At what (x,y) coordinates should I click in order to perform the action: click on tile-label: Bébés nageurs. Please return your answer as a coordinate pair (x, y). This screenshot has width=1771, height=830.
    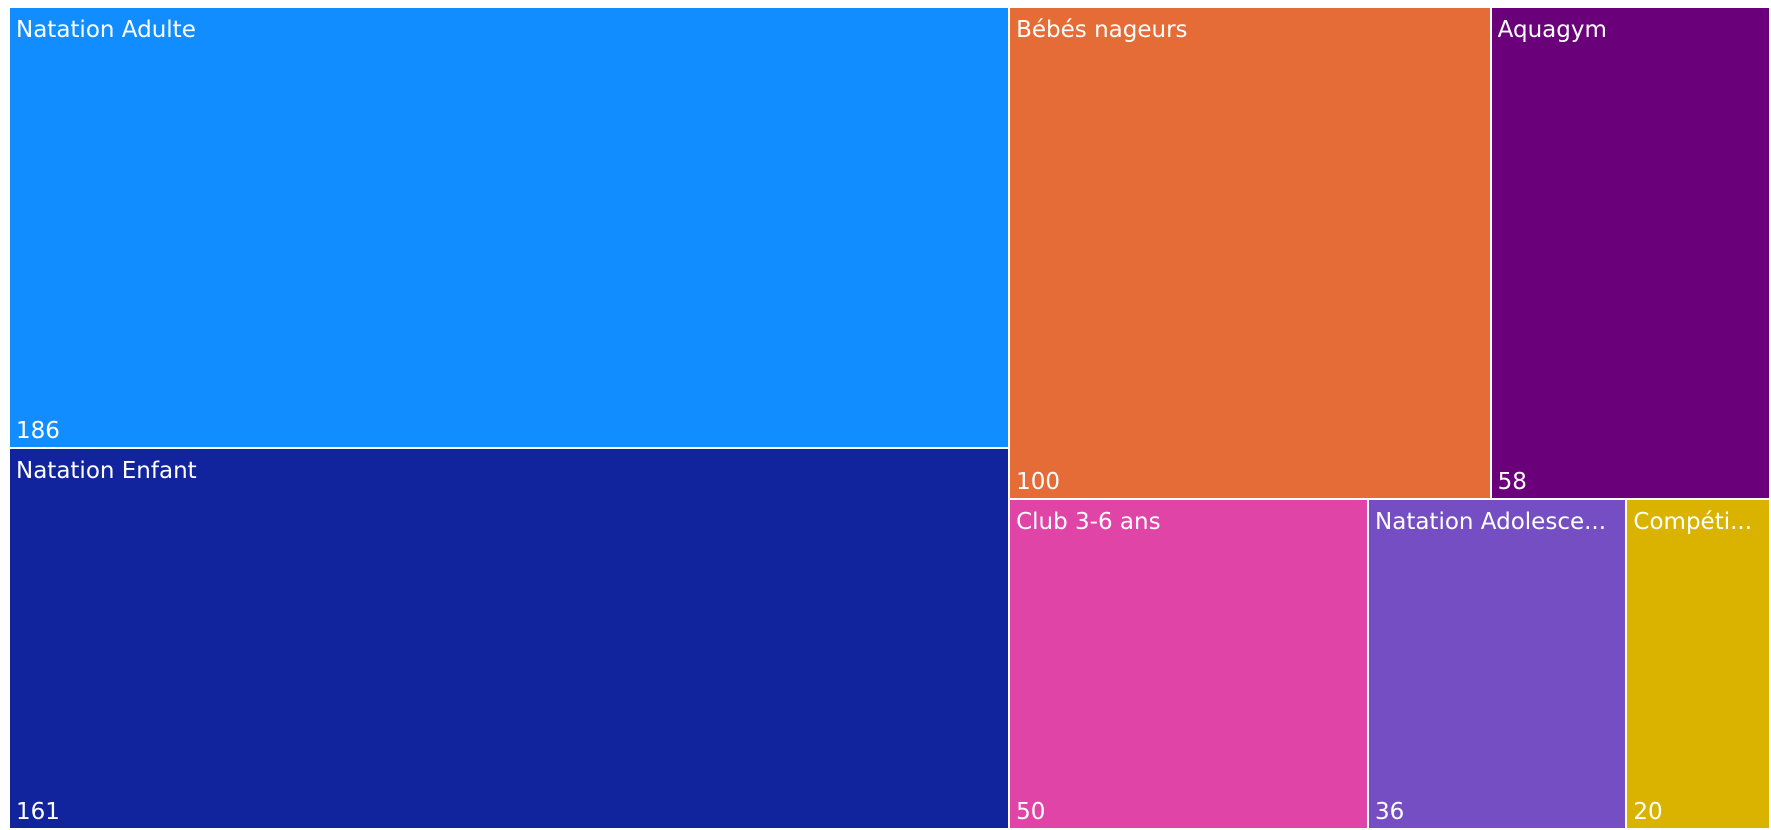
    Looking at the image, I should click on (1102, 30).